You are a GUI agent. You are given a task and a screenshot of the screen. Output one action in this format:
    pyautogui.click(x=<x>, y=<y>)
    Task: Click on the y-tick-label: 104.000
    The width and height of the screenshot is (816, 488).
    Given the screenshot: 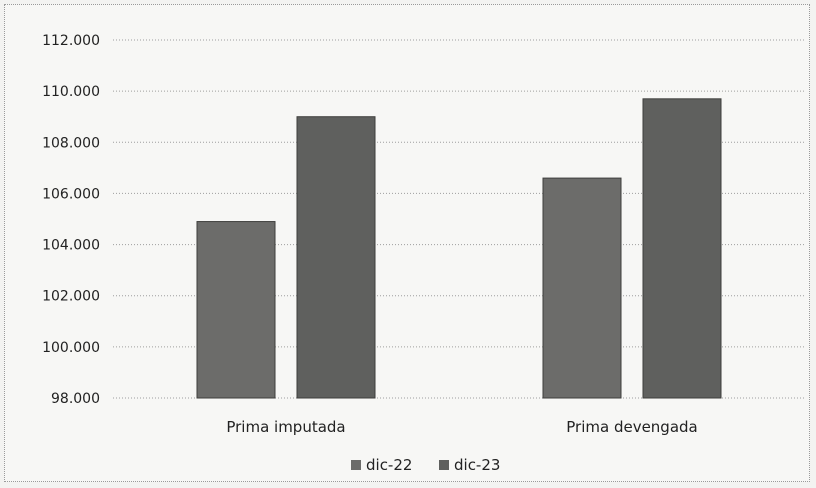 What is the action you would take?
    pyautogui.click(x=71, y=246)
    